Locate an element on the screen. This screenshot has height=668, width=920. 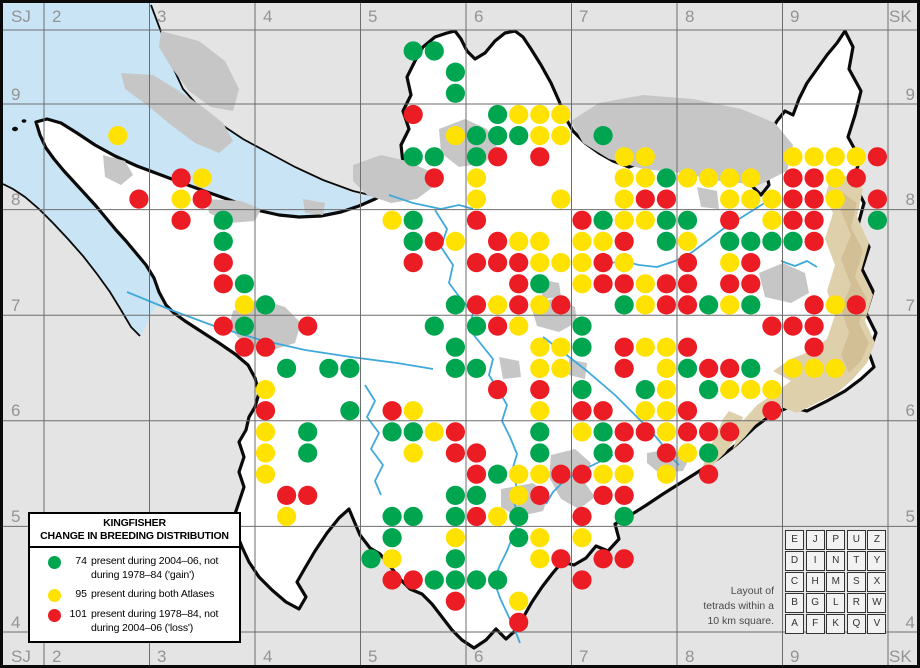
tetrad-cell: X is located at coordinates (877, 582).